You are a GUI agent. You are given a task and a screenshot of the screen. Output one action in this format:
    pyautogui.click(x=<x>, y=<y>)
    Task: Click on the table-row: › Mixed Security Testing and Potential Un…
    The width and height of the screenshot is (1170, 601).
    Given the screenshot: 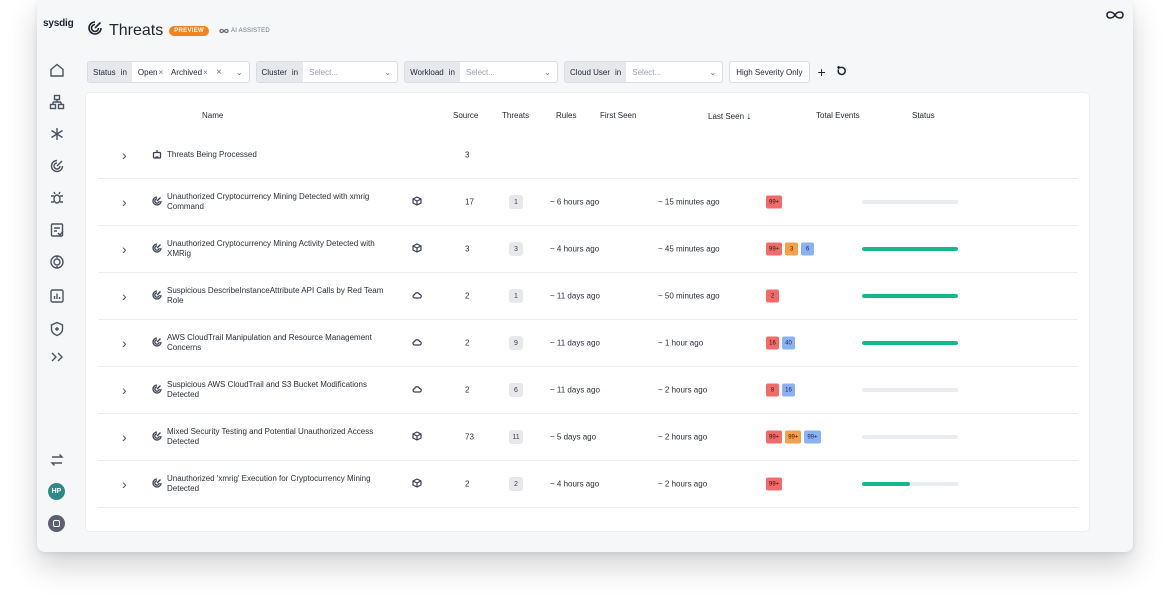 What is the action you would take?
    pyautogui.click(x=588, y=437)
    